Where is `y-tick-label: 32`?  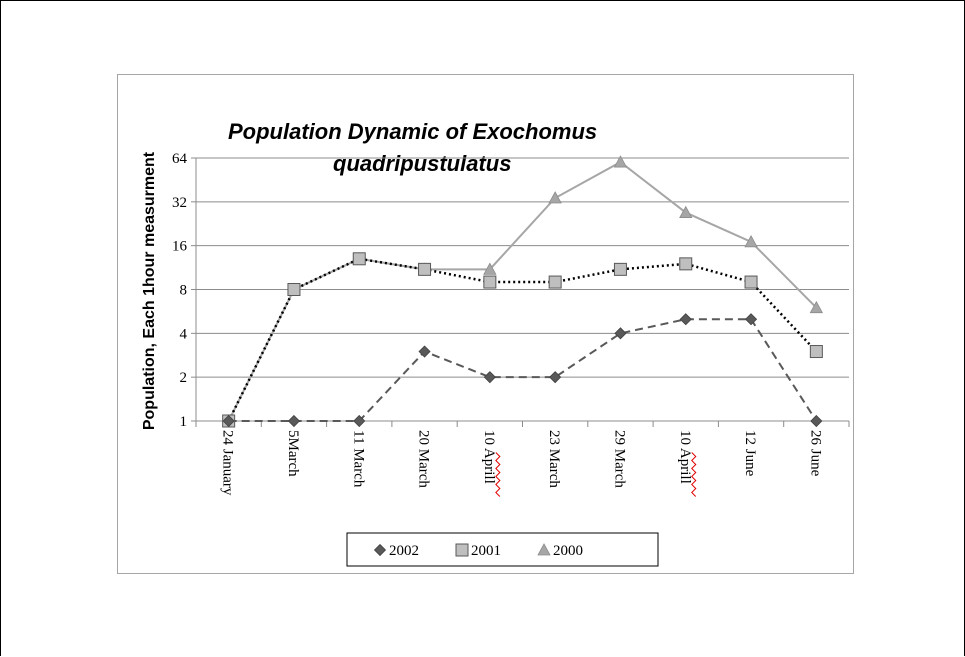
y-tick-label: 32 is located at coordinates (179, 203).